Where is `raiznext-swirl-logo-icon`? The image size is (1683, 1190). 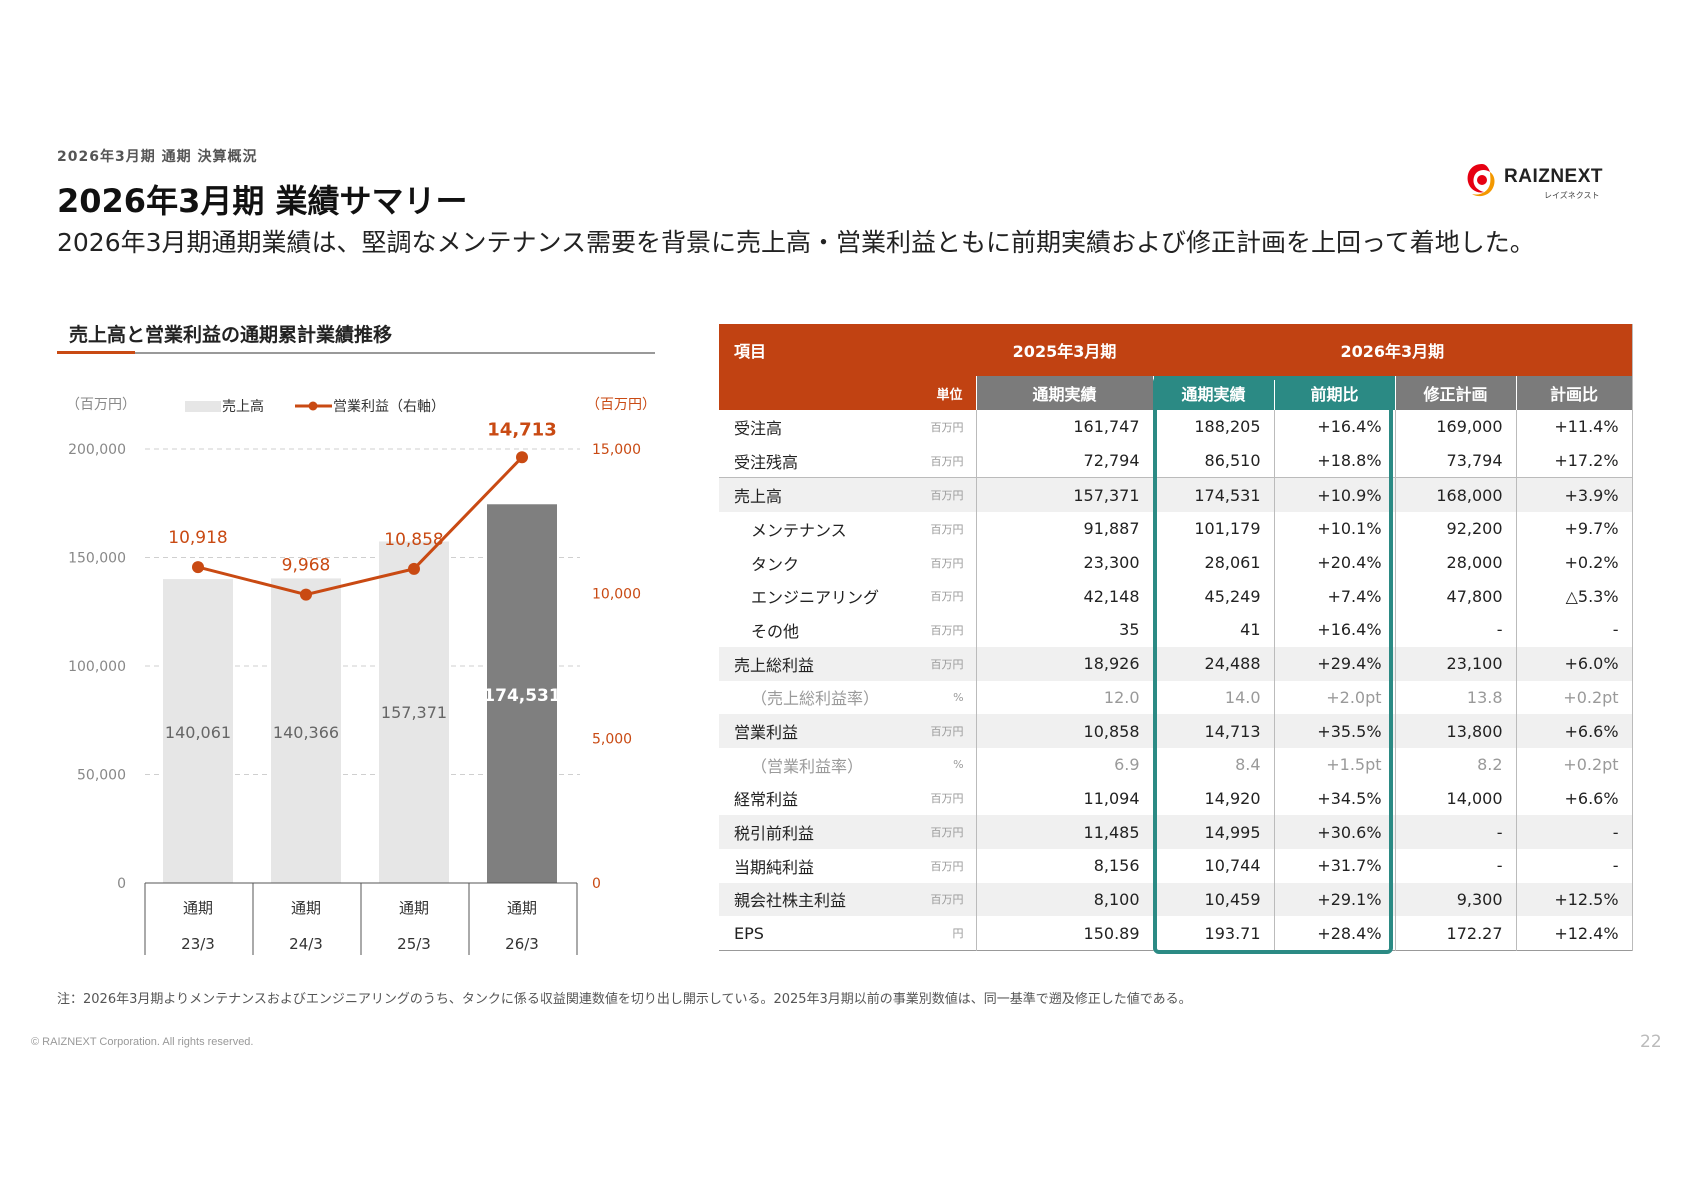 raiznext-swirl-logo-icon is located at coordinates (1481, 180).